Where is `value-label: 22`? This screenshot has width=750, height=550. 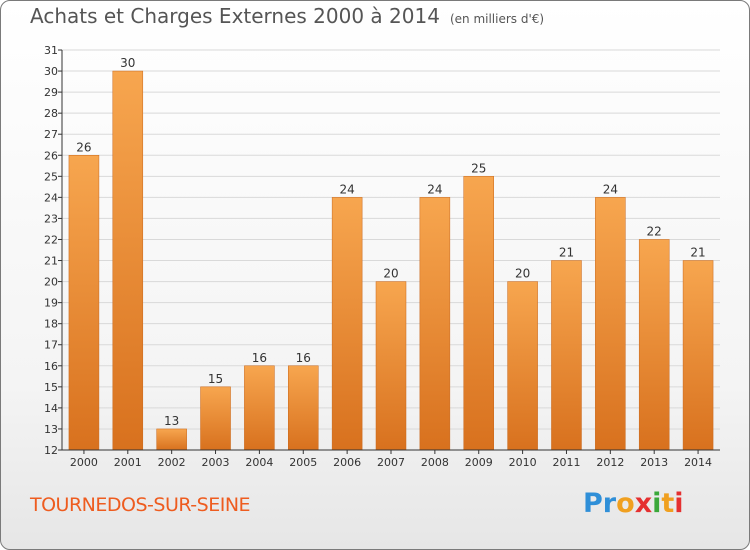
value-label: 22 is located at coordinates (654, 231).